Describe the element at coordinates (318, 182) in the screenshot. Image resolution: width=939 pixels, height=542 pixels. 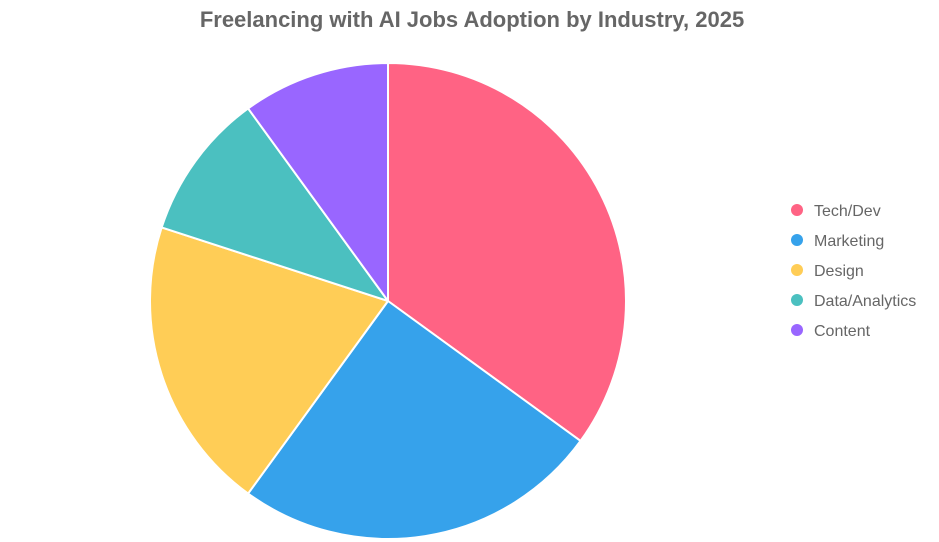
I see `pie-slice-content` at that location.